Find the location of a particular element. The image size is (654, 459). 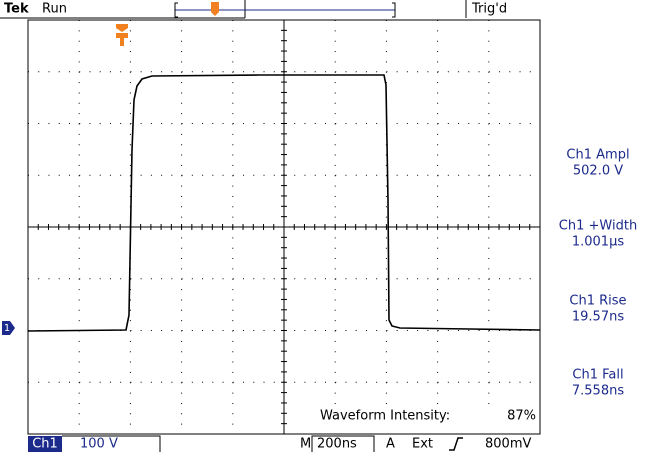

trigger-label: A is located at coordinates (390, 444).